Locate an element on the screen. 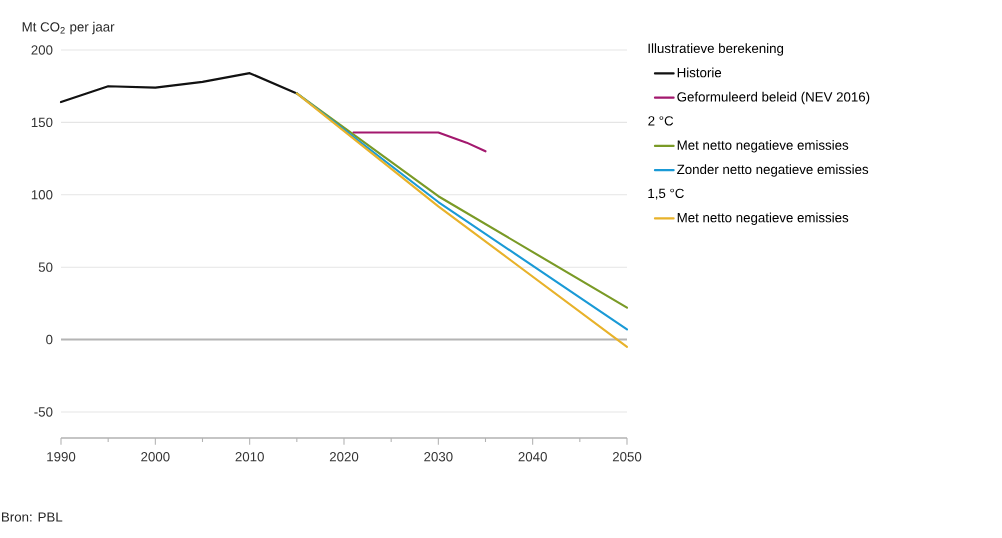 This screenshot has height=538, width=1002. legend-label: Historie is located at coordinates (699, 72).